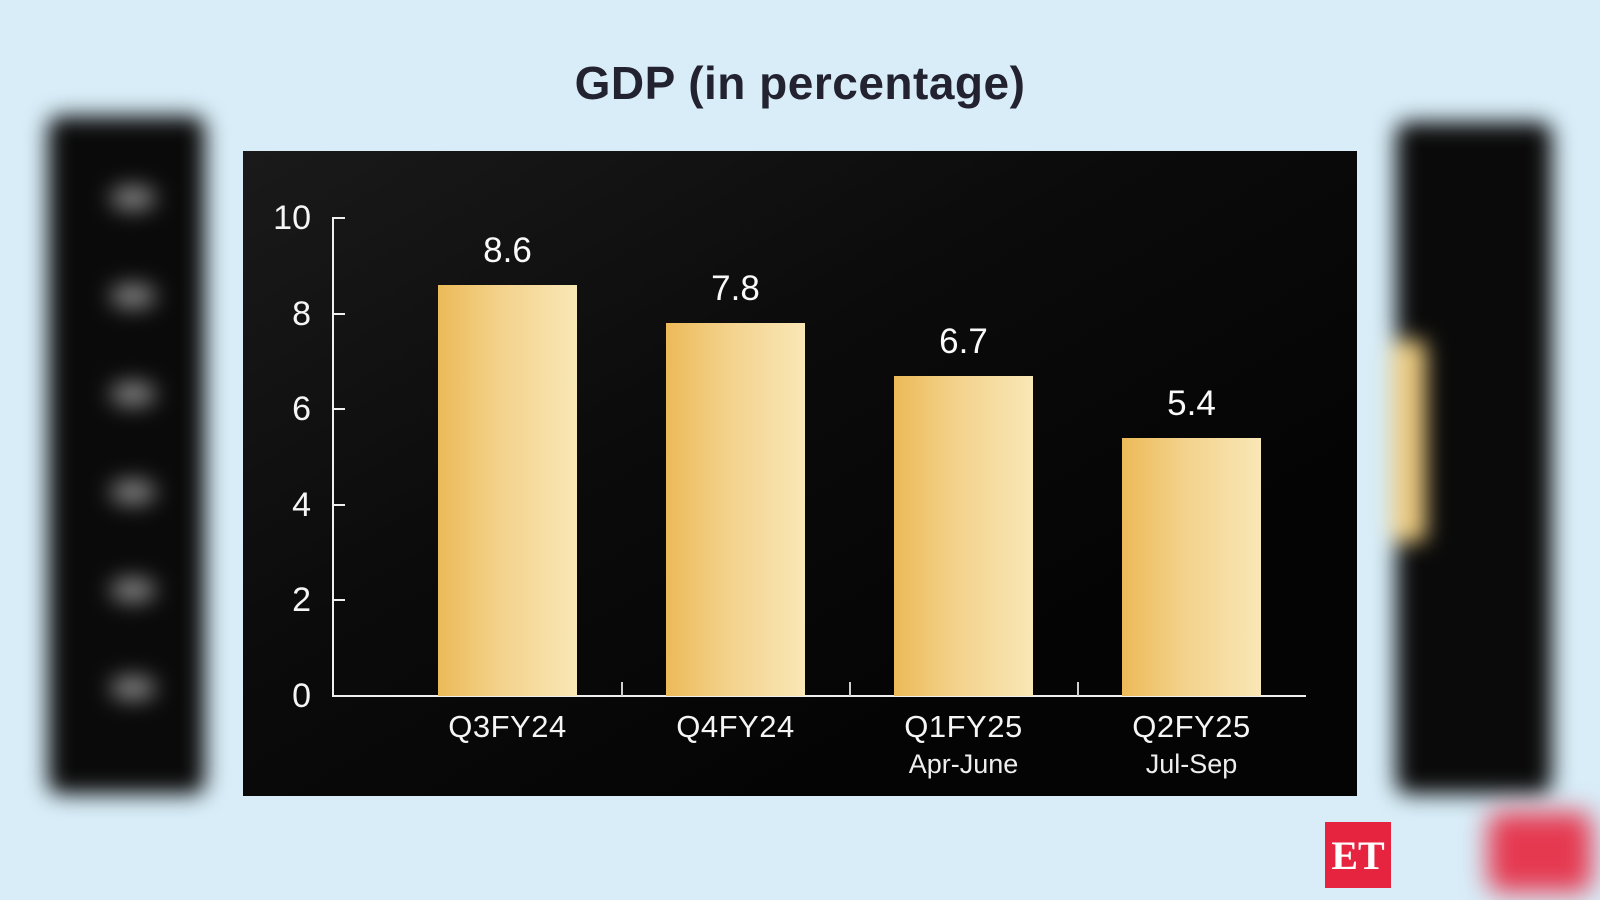  What do you see at coordinates (819, 696) in the screenshot?
I see `x-axis-line` at bounding box center [819, 696].